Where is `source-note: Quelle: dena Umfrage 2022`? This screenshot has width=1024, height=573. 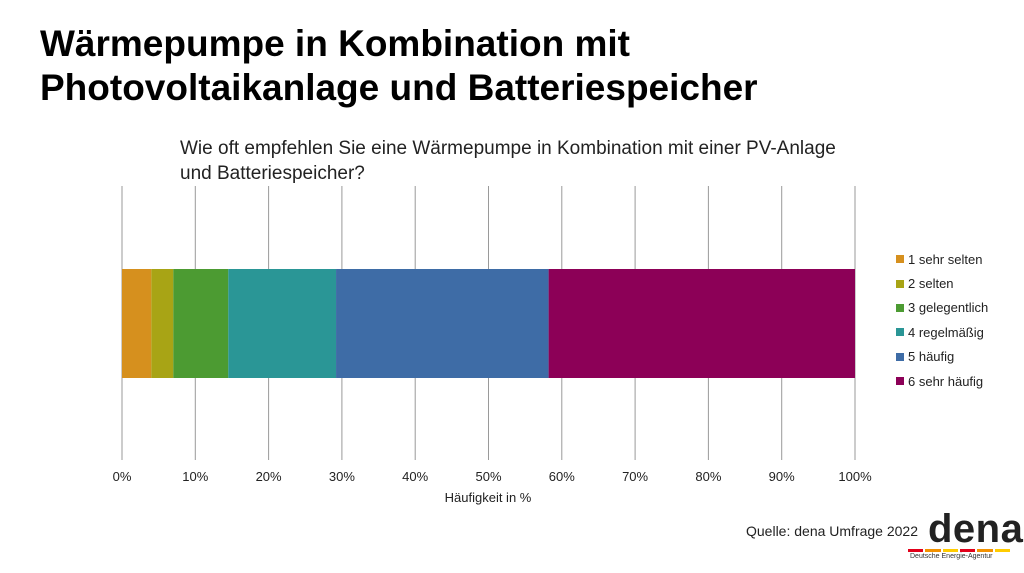
source-note: Quelle: dena Umfrage 2022 is located at coordinates (832, 531).